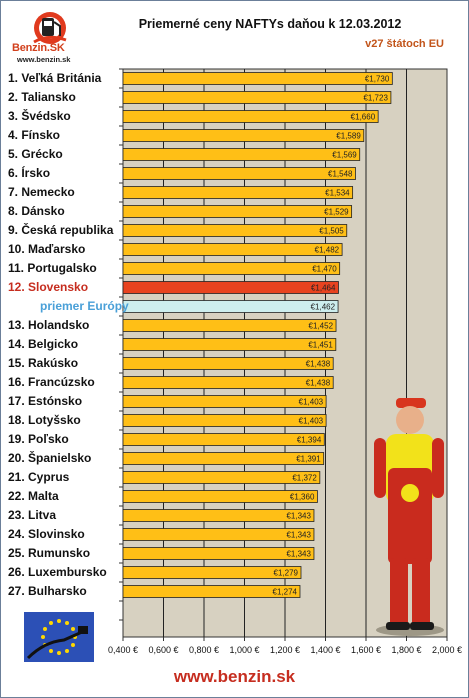  I want to click on x-tick-label: 1,400 €, so click(325, 650).